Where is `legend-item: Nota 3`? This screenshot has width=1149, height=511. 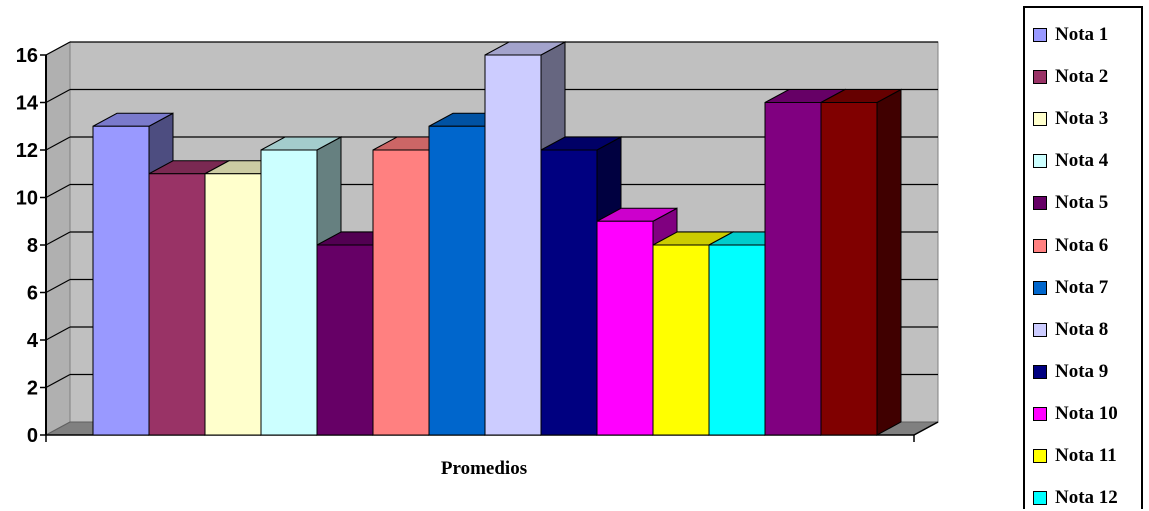
legend-item: Nota 3 is located at coordinates (1070, 119).